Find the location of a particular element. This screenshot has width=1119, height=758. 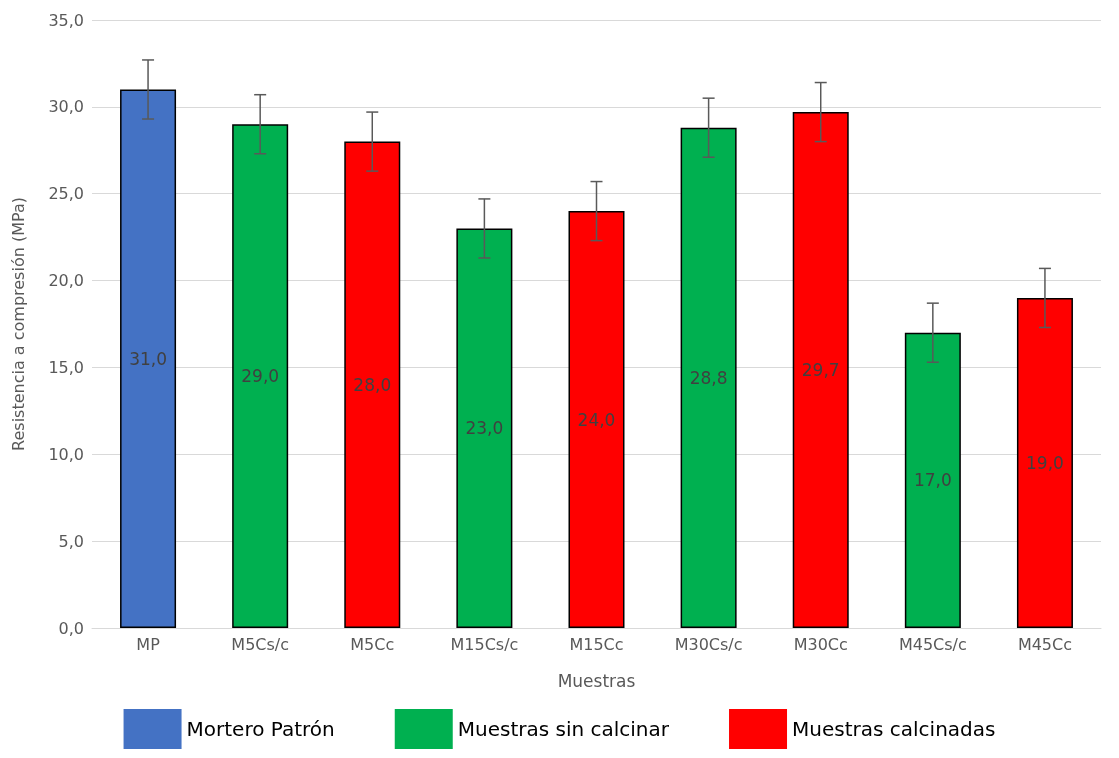

y-tick-label: 30,0 is located at coordinates (66, 107).